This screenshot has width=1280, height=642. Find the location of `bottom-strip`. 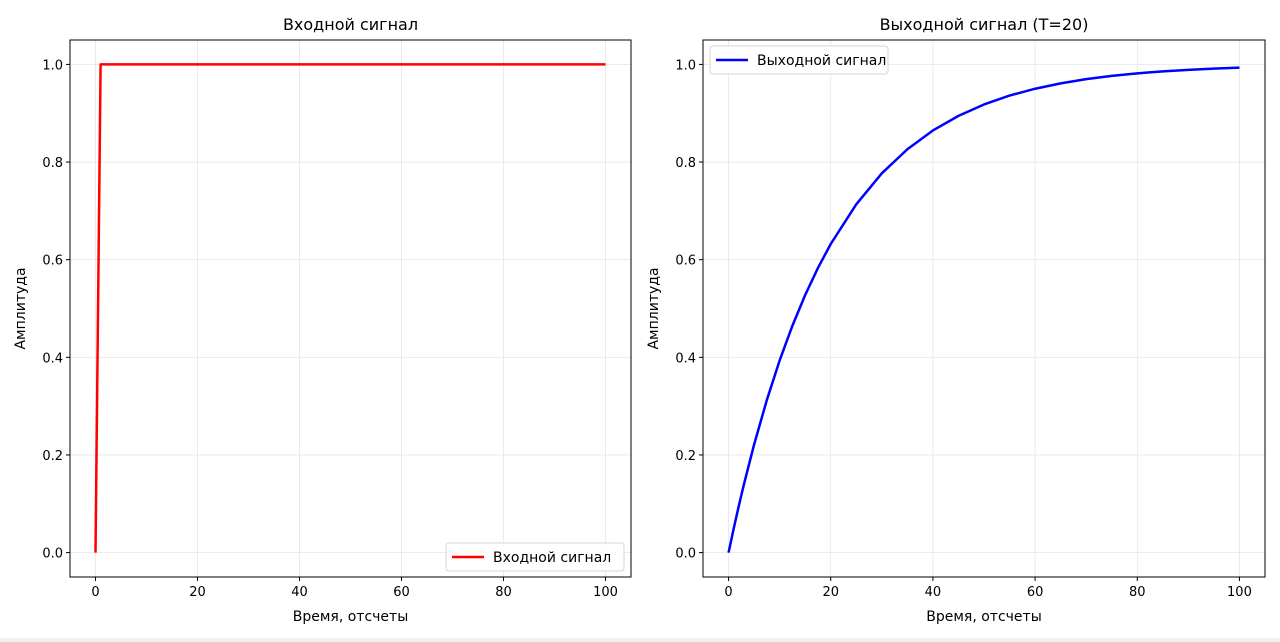

bottom-strip is located at coordinates (640, 640).